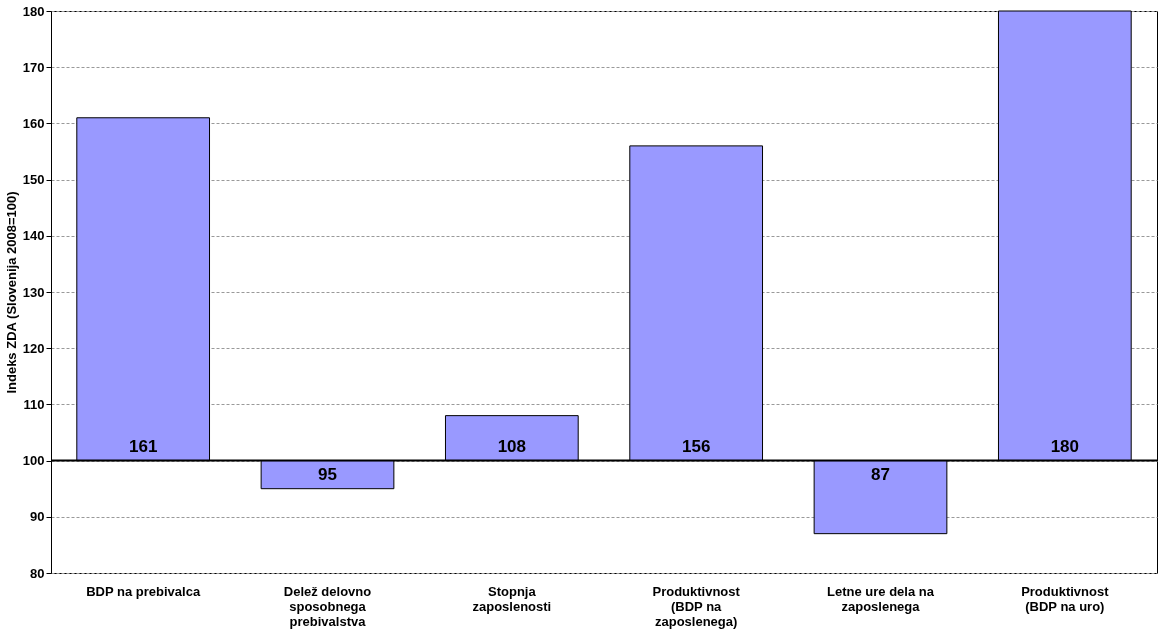  Describe the element at coordinates (696, 606) in the screenshot. I see `x-tick-label: Produktivnost (BDP na zaposlenega)` at that location.